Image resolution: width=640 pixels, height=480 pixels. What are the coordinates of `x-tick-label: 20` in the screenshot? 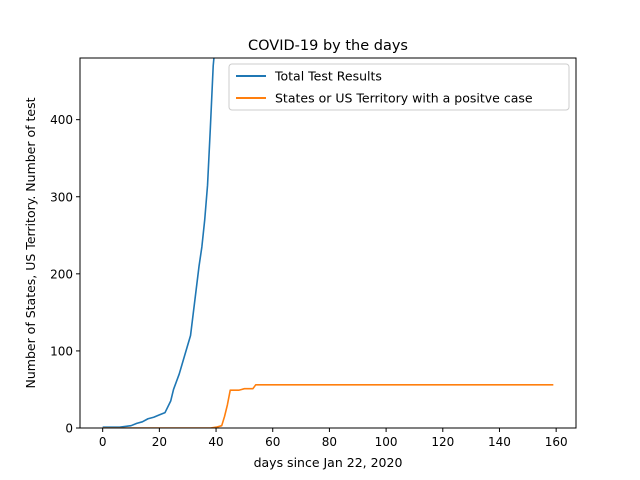 It's located at (159, 442).